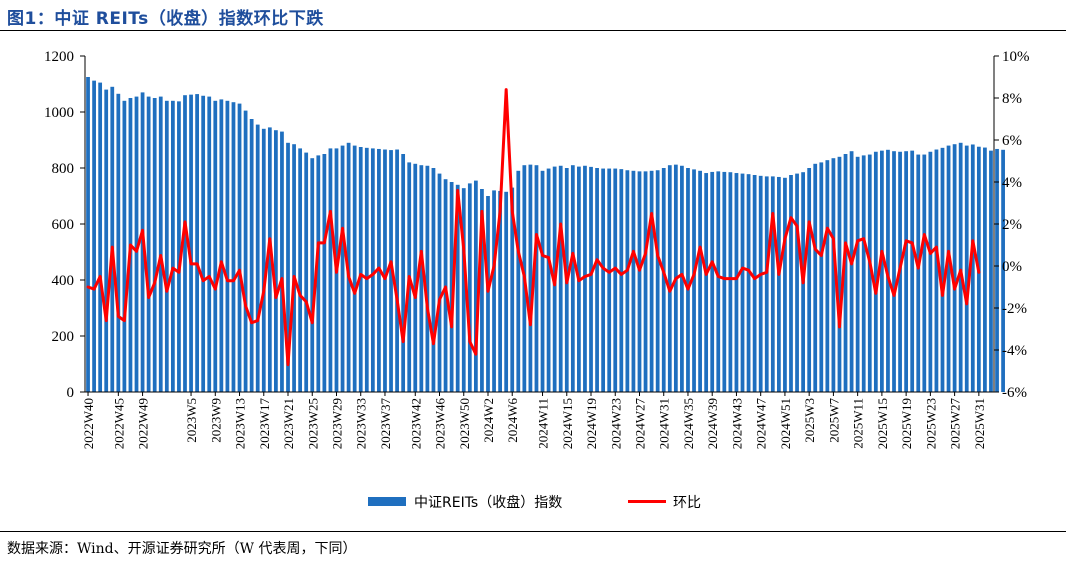 This screenshot has width=1066, height=562. Describe the element at coordinates (166, 246) in the screenshot. I see `bar-2023W1` at that location.